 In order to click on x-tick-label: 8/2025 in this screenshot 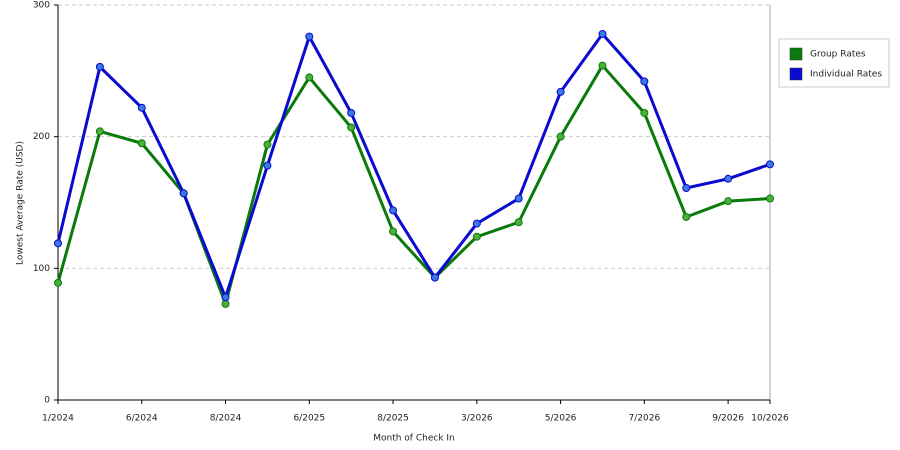, I will do `click(393, 419)`.